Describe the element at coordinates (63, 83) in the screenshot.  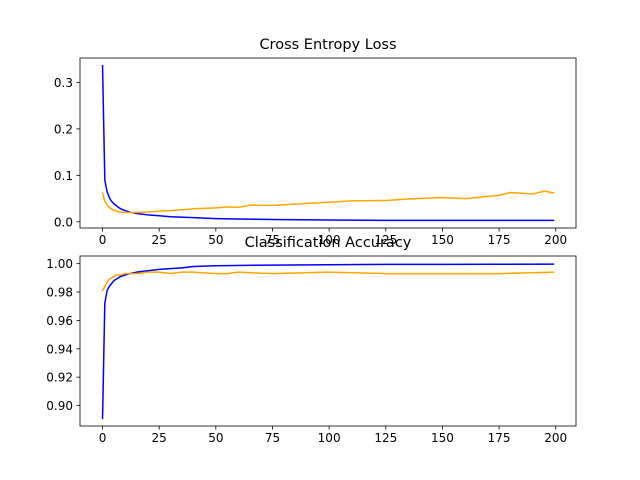
I see `y-tick-label: 0.3` at that location.